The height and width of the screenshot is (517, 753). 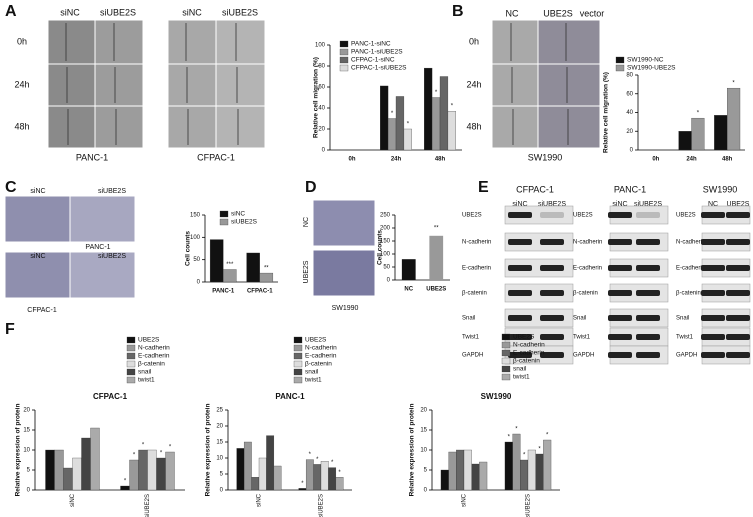 I want to click on y-tick-label: 100, so click(x=320, y=46).